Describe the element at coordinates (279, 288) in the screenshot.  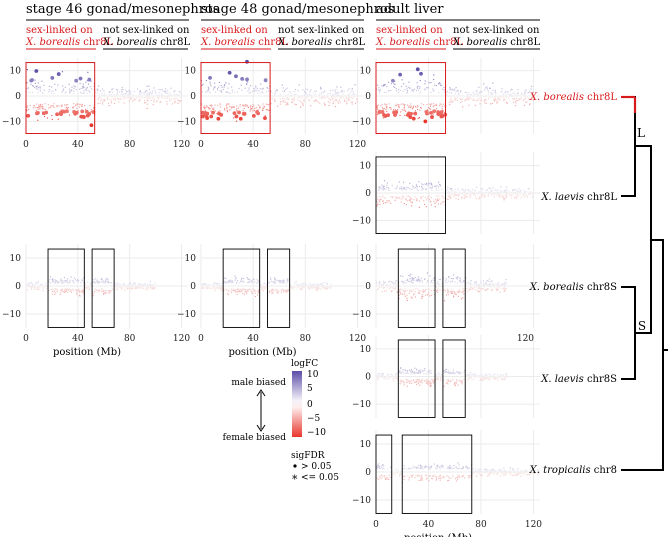
I see `region-box` at that location.